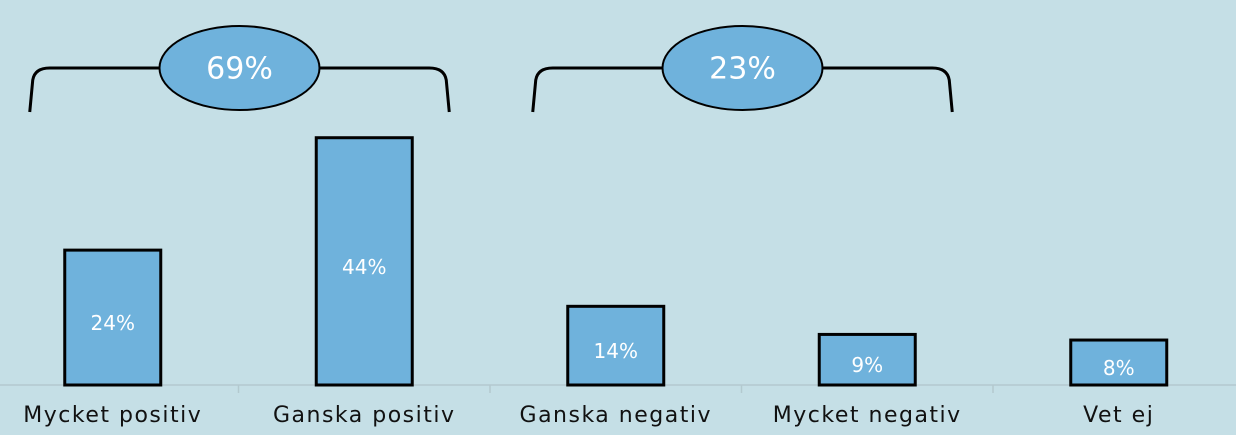 The width and height of the screenshot is (1236, 435). I want to click on value-label: 44%, so click(364, 267).